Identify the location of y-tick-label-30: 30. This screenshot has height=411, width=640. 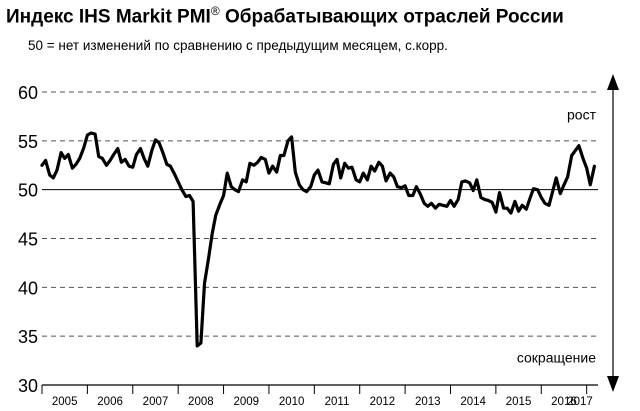
(28, 386).